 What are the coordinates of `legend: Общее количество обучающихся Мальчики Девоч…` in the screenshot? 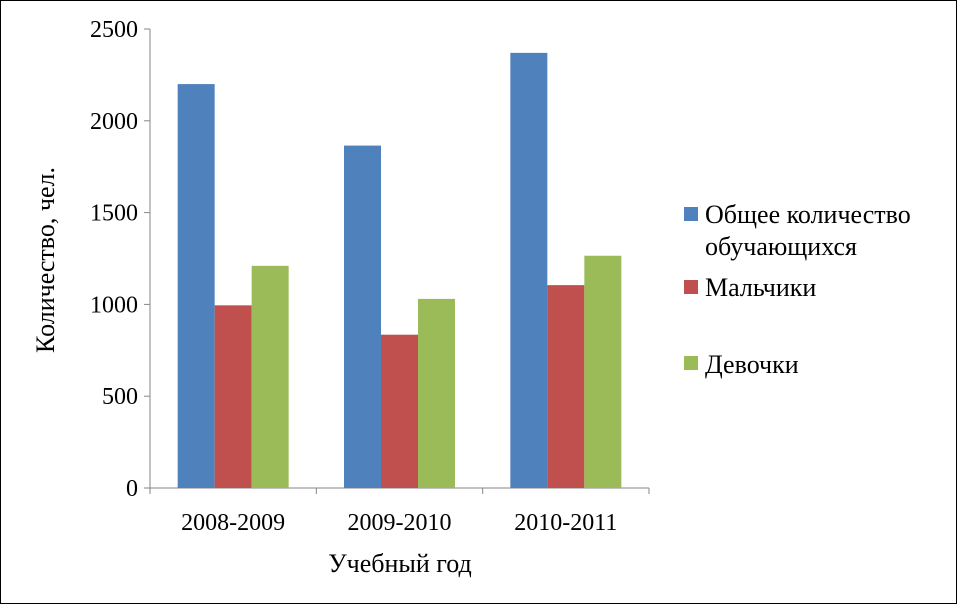 It's located at (797, 289).